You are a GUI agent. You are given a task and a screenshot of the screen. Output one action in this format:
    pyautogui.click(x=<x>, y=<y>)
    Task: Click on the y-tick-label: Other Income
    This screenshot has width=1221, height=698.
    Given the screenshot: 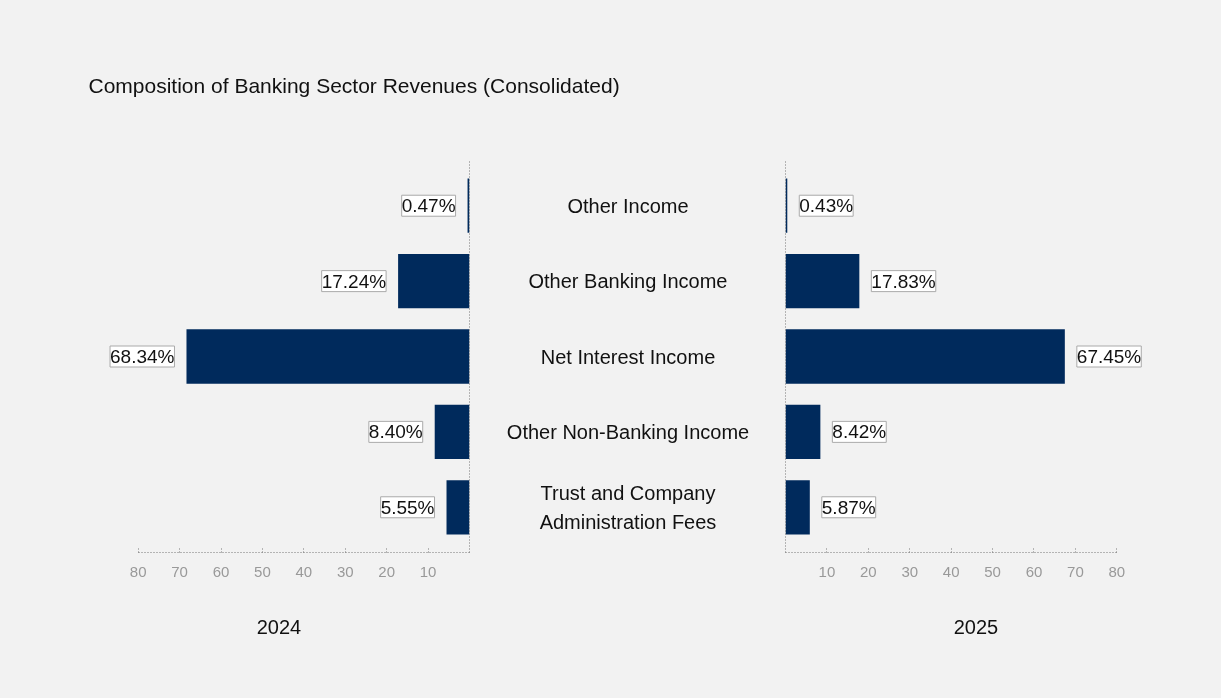 What is the action you would take?
    pyautogui.click(x=628, y=205)
    